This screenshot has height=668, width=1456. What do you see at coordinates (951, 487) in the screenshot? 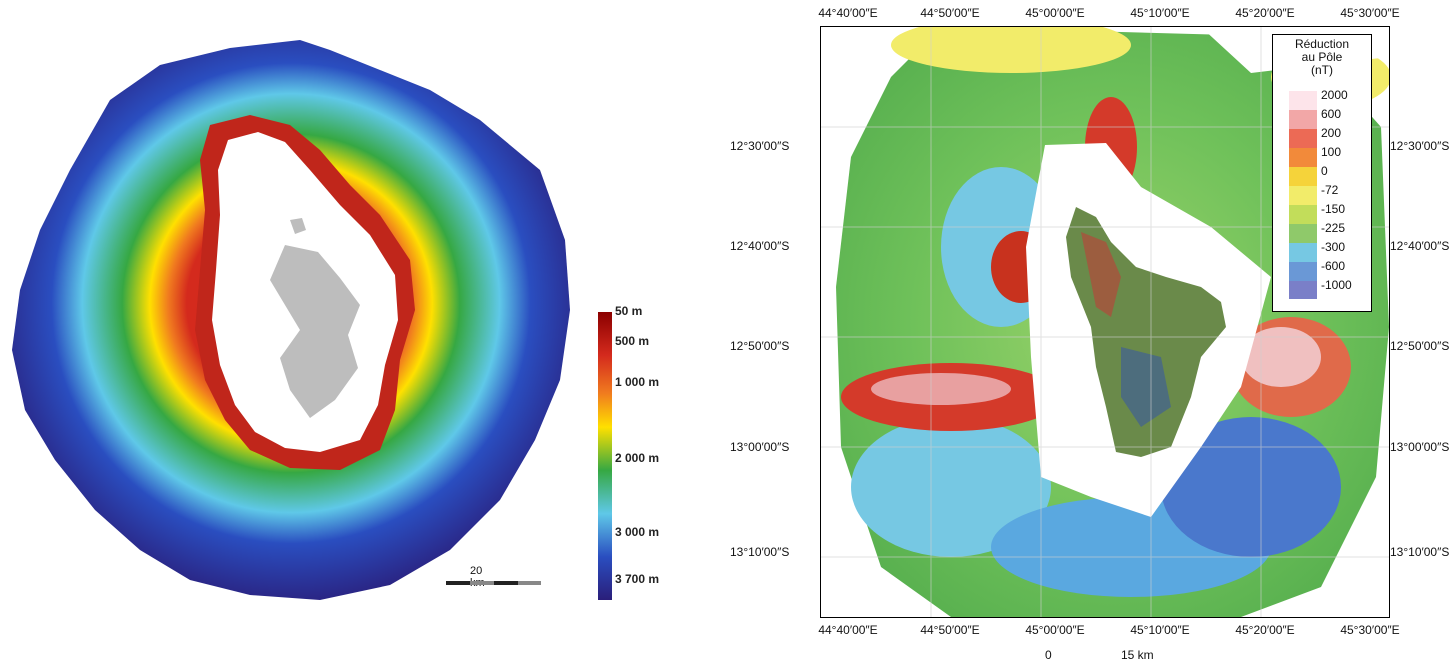
I see `anomaly-blue-southwest` at bounding box center [951, 487].